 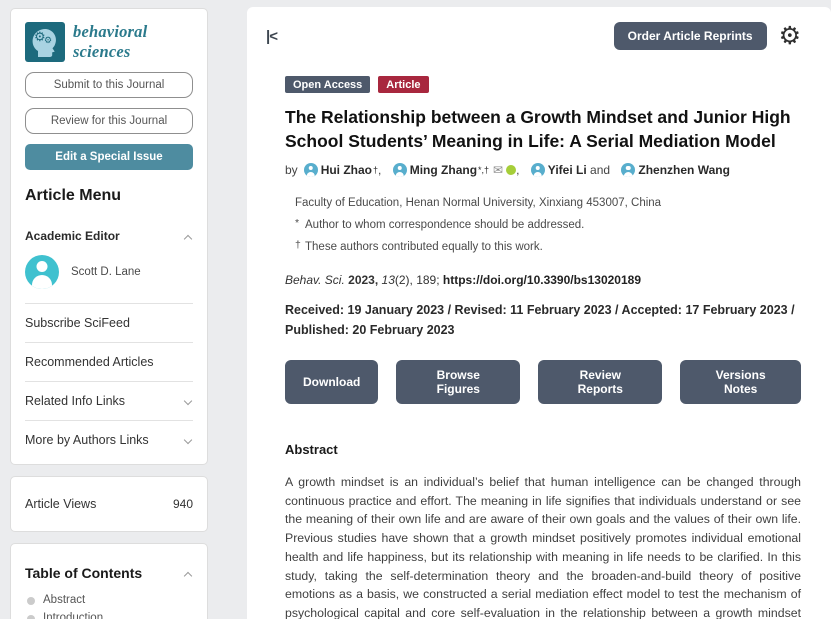 What do you see at coordinates (376, 170) in the screenshot?
I see `author-footnote-mark: †` at bounding box center [376, 170].